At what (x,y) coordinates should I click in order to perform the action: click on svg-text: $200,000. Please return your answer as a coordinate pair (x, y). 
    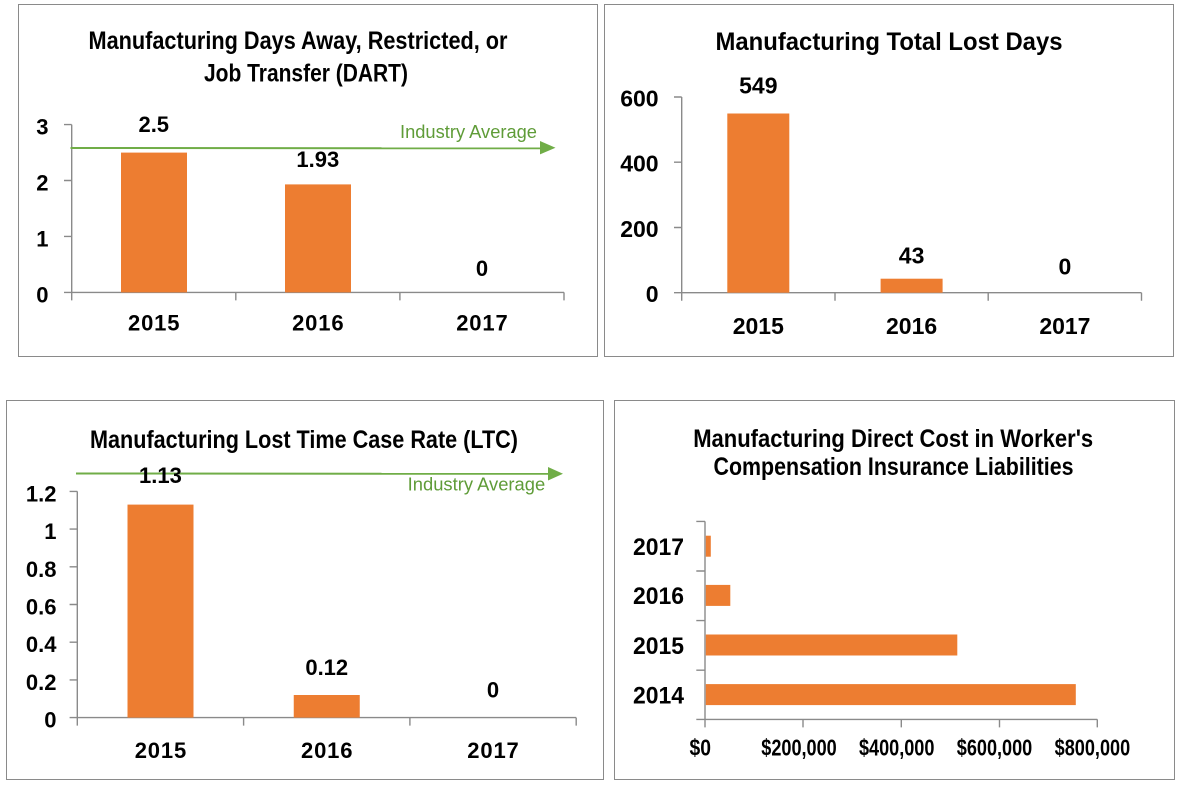
    Looking at the image, I should click on (799, 748).